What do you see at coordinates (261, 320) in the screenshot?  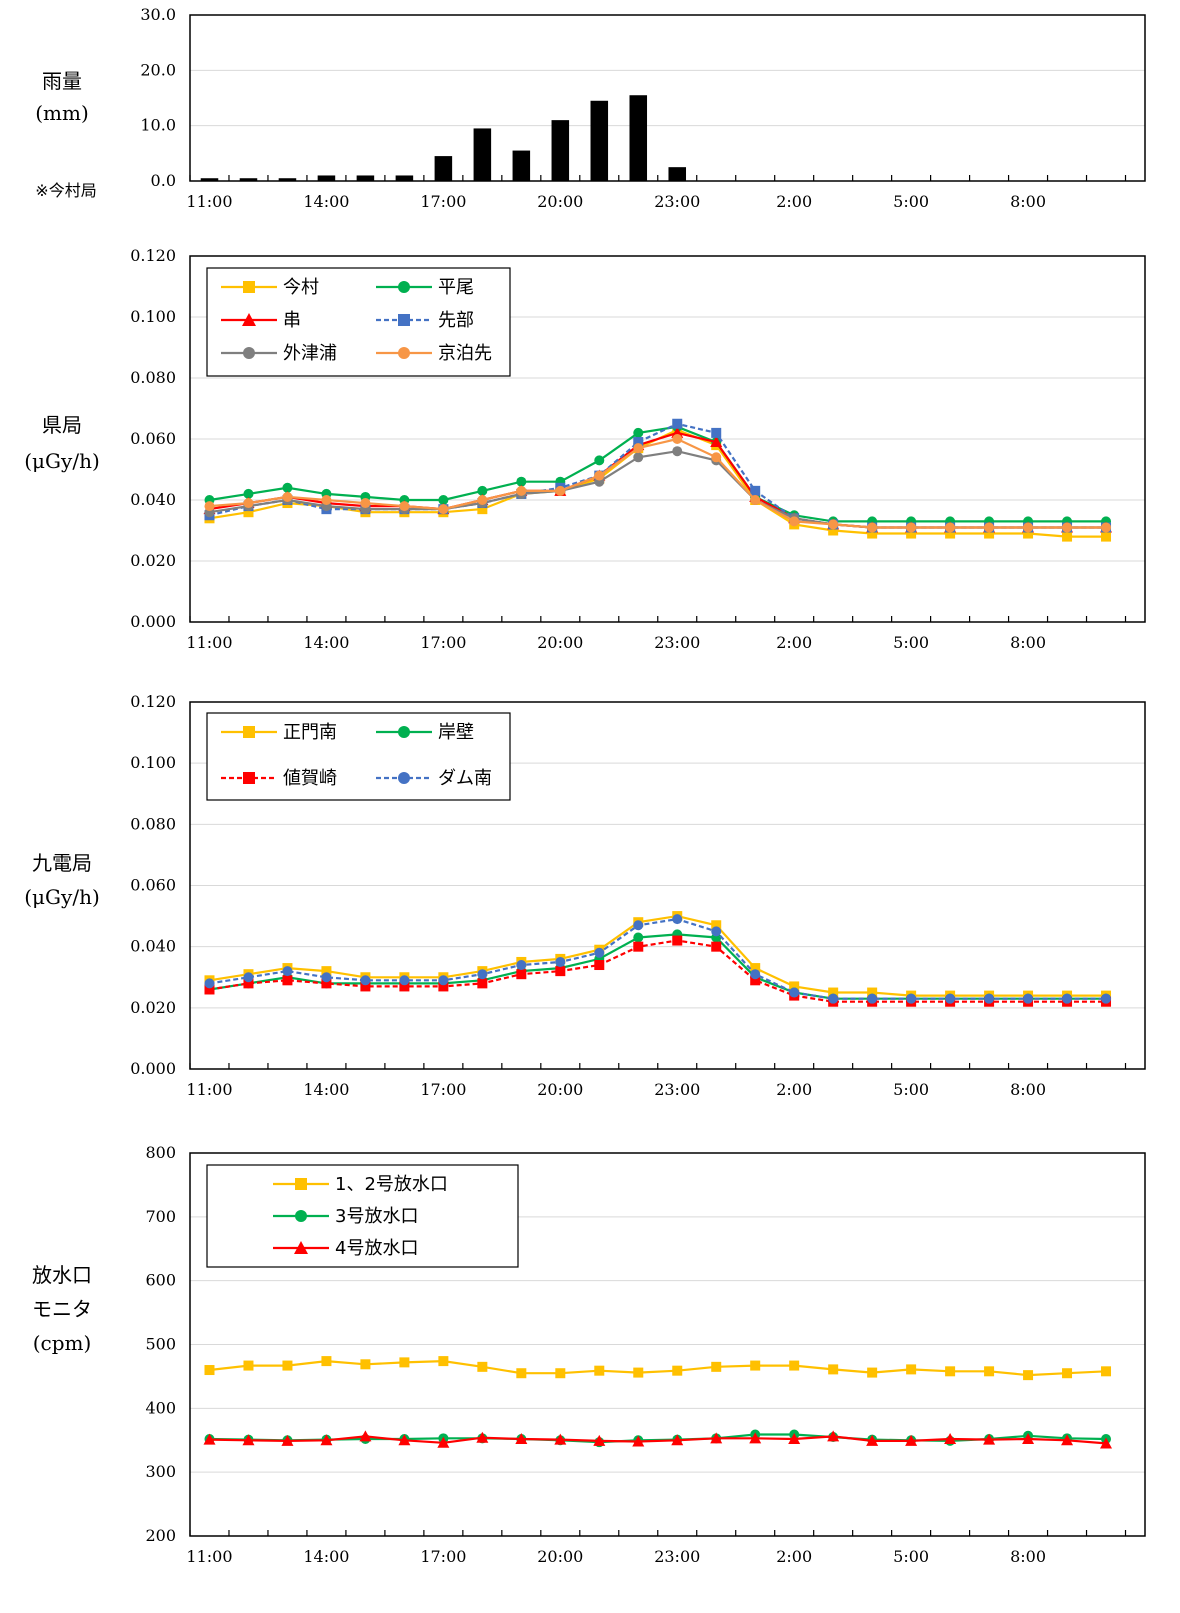 I see `legend-entry: 串` at bounding box center [261, 320].